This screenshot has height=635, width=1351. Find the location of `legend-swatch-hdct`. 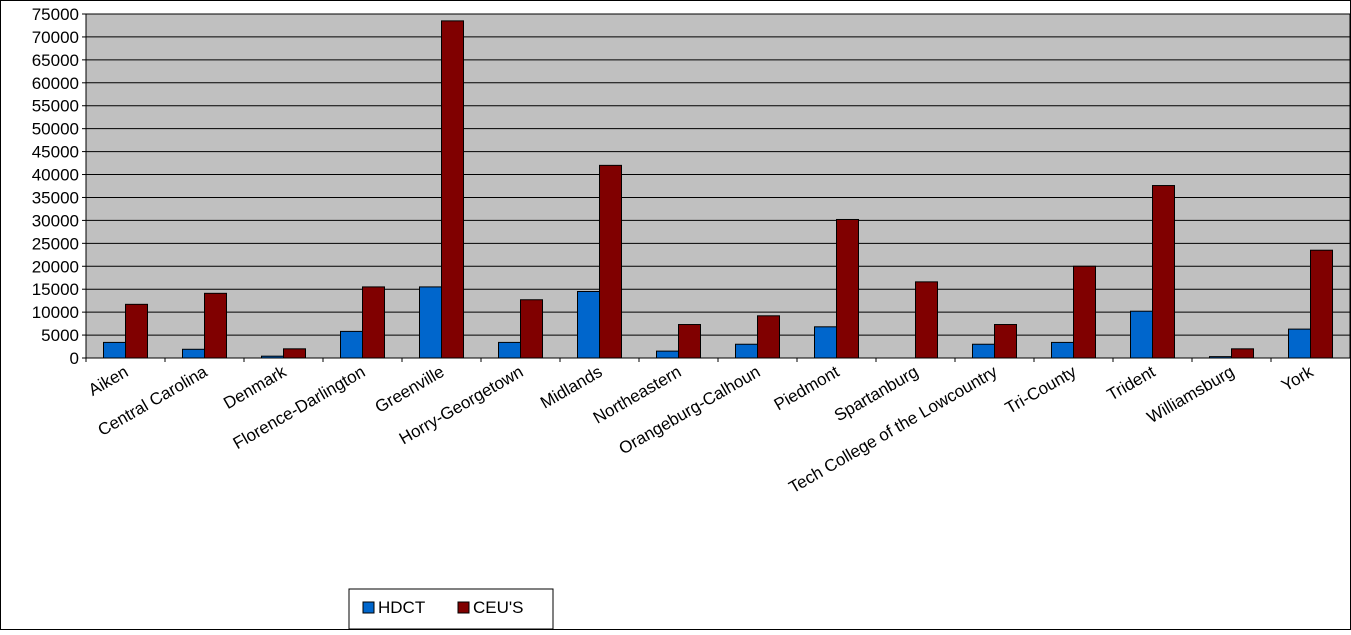

legend-swatch-hdct is located at coordinates (368, 607).